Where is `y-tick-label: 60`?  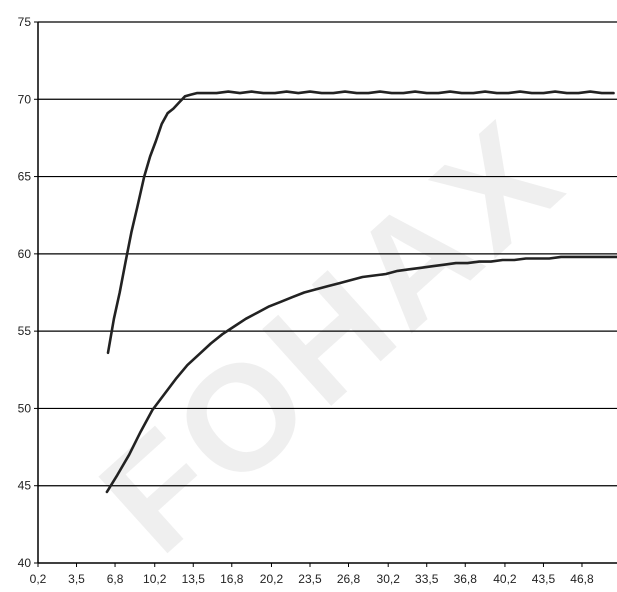 y-tick-label: 60 is located at coordinates (25, 254).